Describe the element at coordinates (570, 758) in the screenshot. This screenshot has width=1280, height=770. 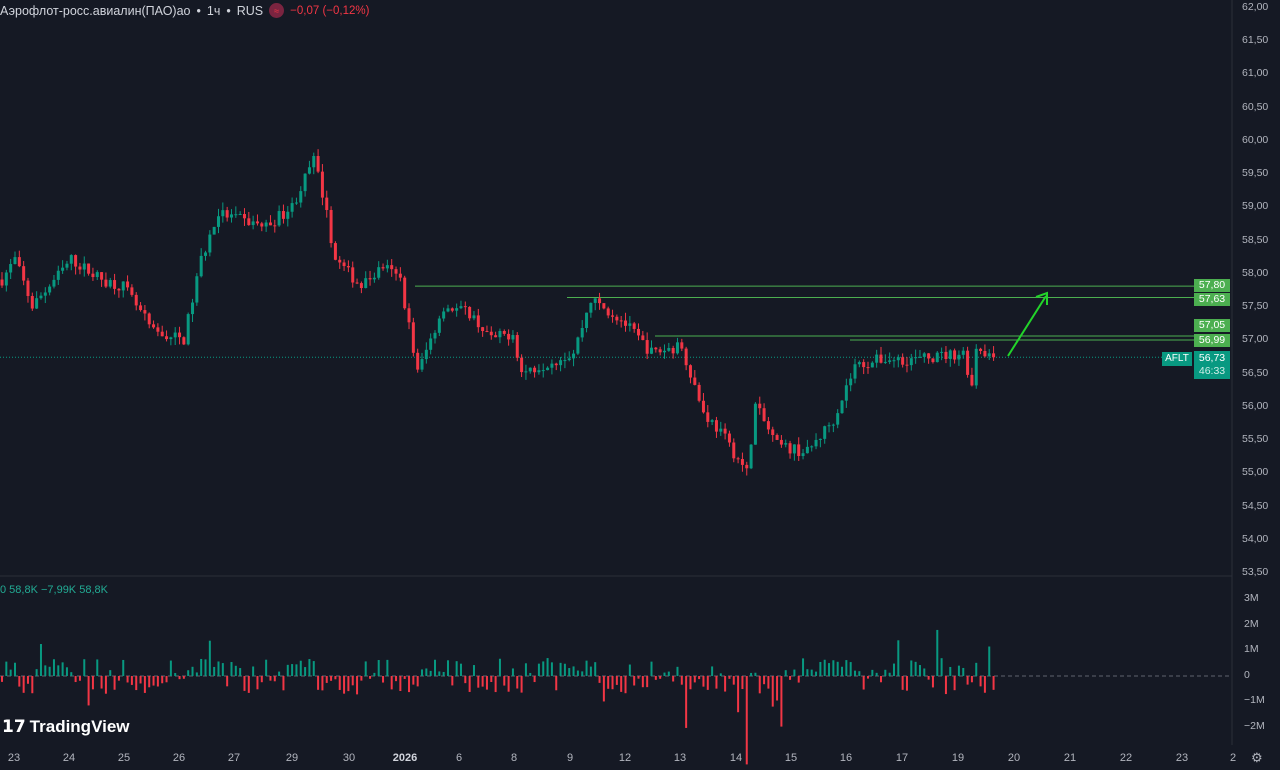
I see `time-axis-label: 9` at that location.